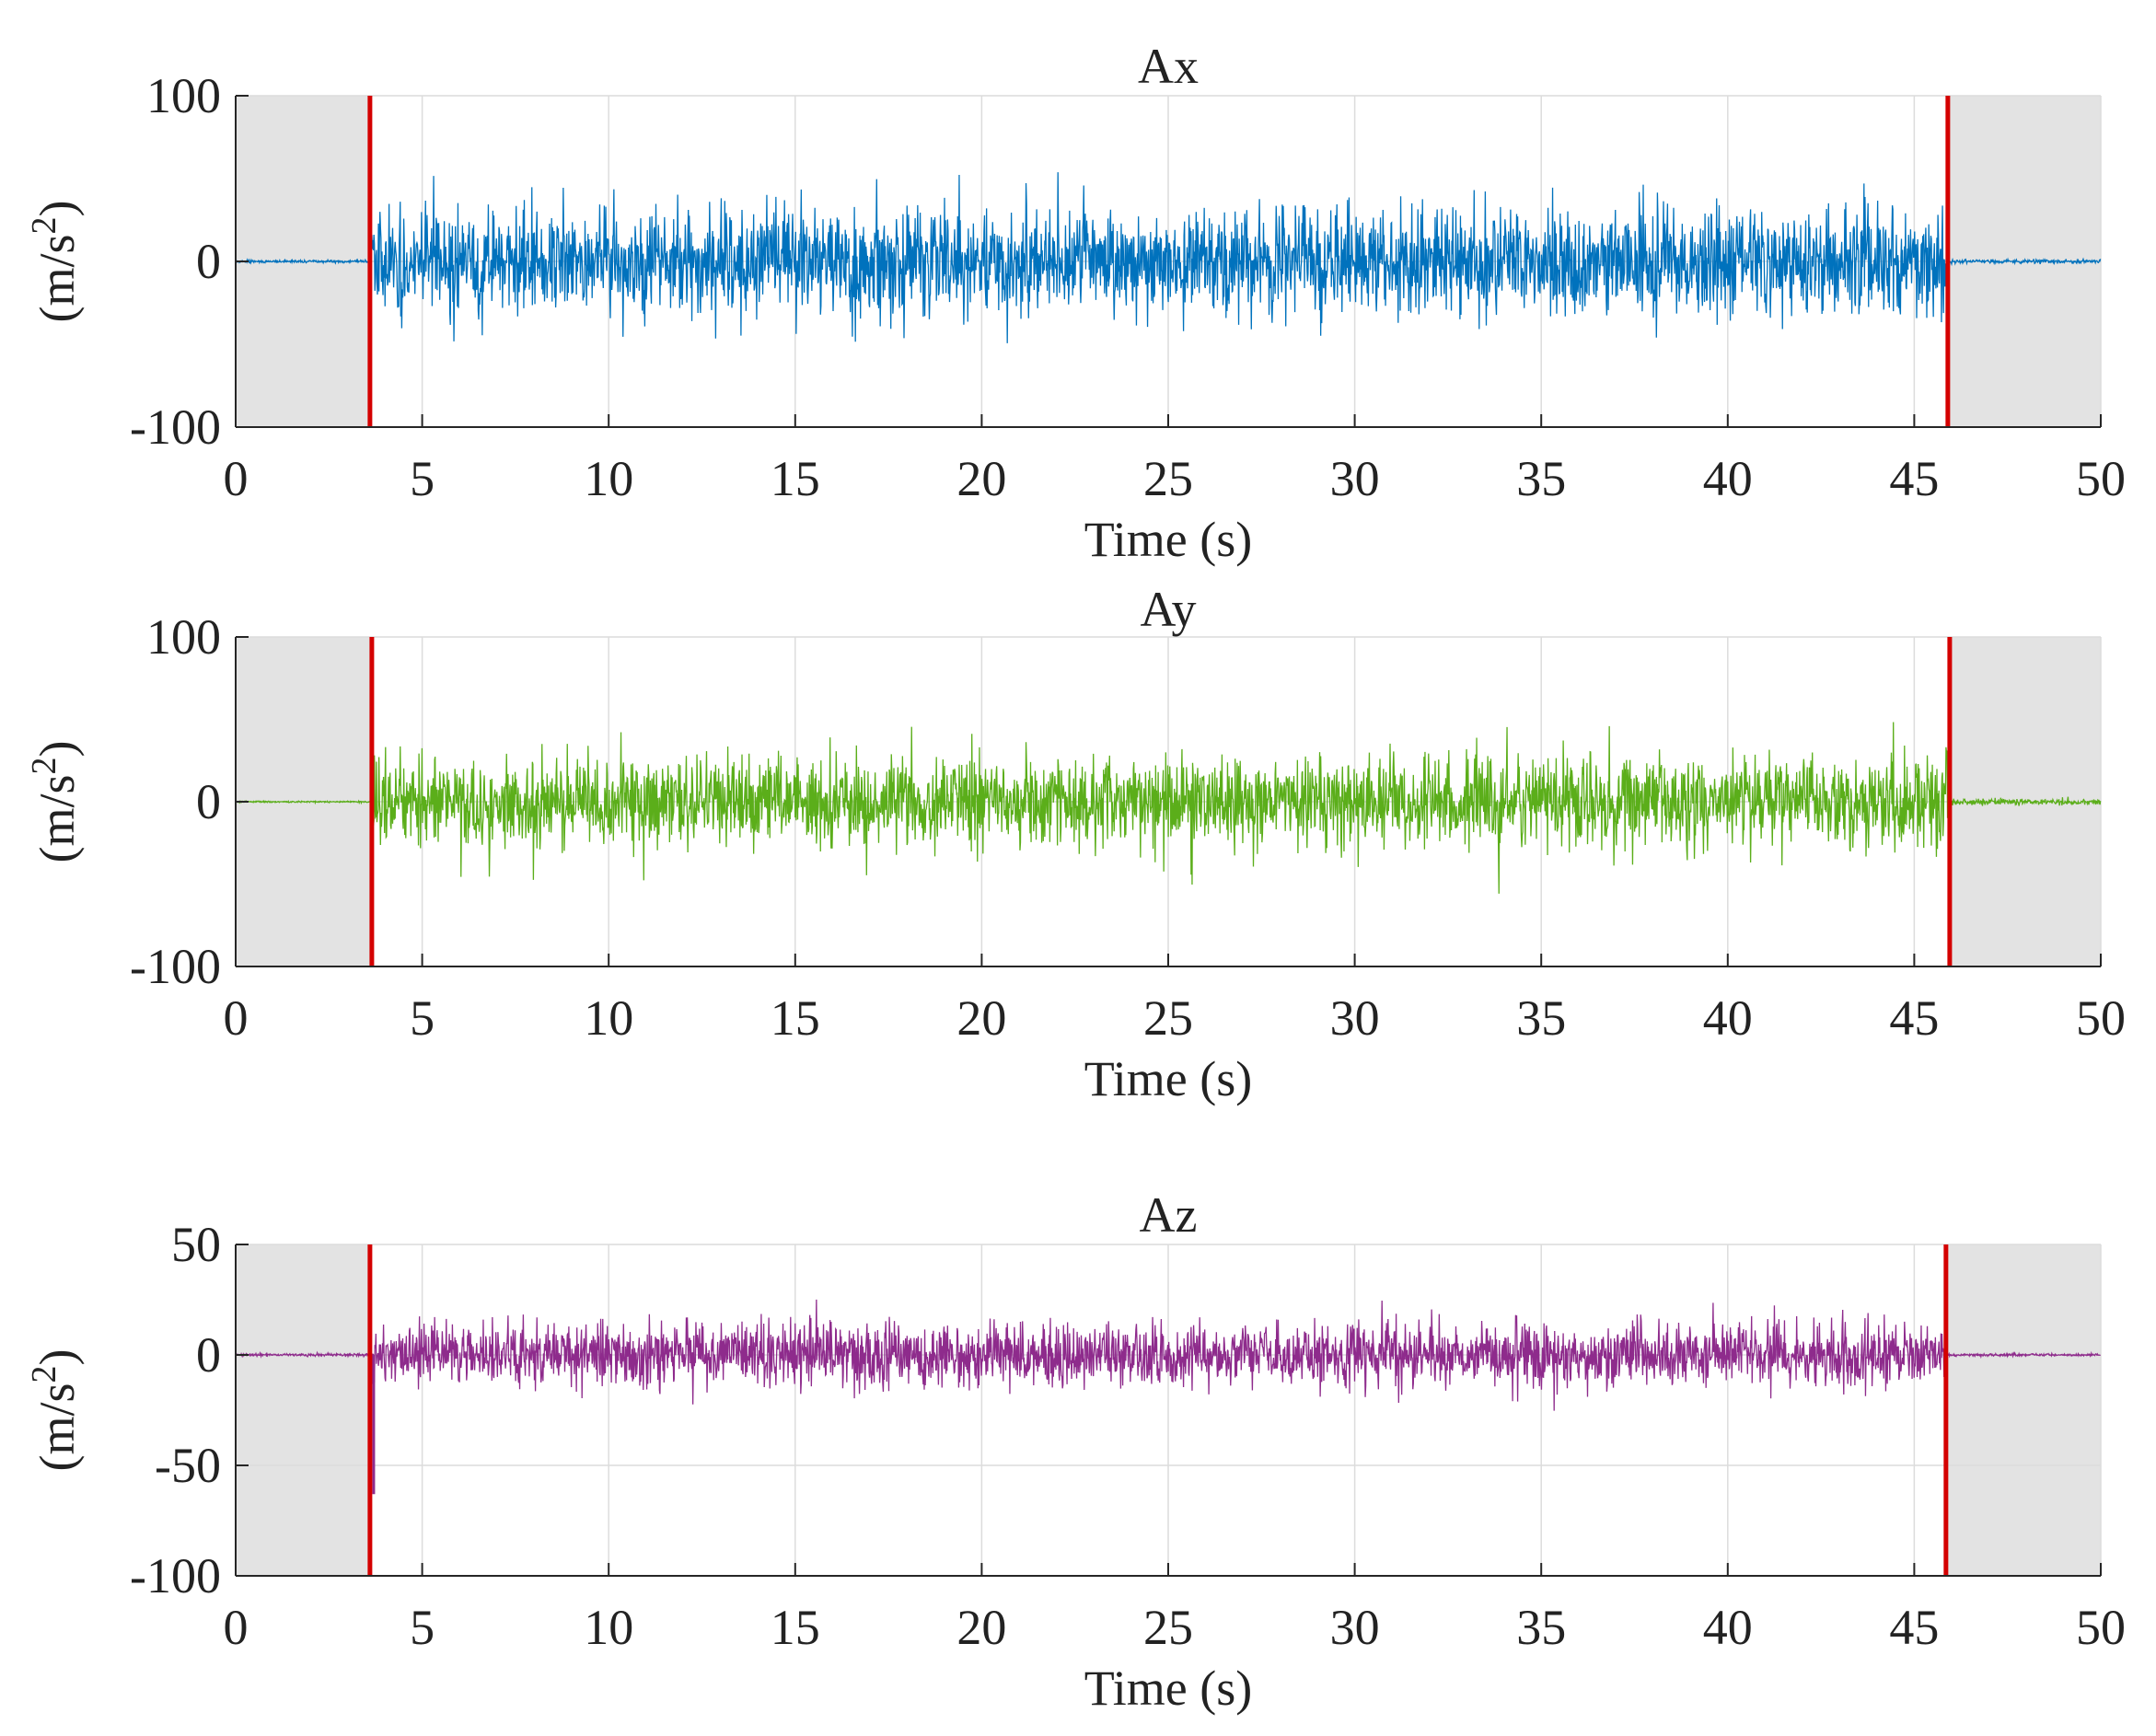  What do you see at coordinates (1168, 808) in the screenshot?
I see `signal-trace-ay` at bounding box center [1168, 808].